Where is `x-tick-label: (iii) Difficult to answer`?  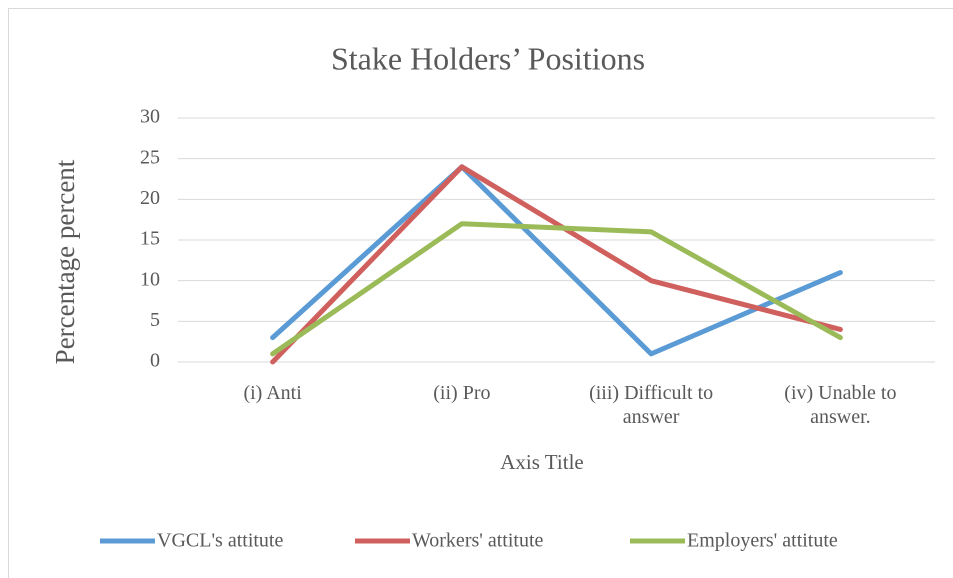
x-tick-label: (iii) Difficult to answer is located at coordinates (651, 405).